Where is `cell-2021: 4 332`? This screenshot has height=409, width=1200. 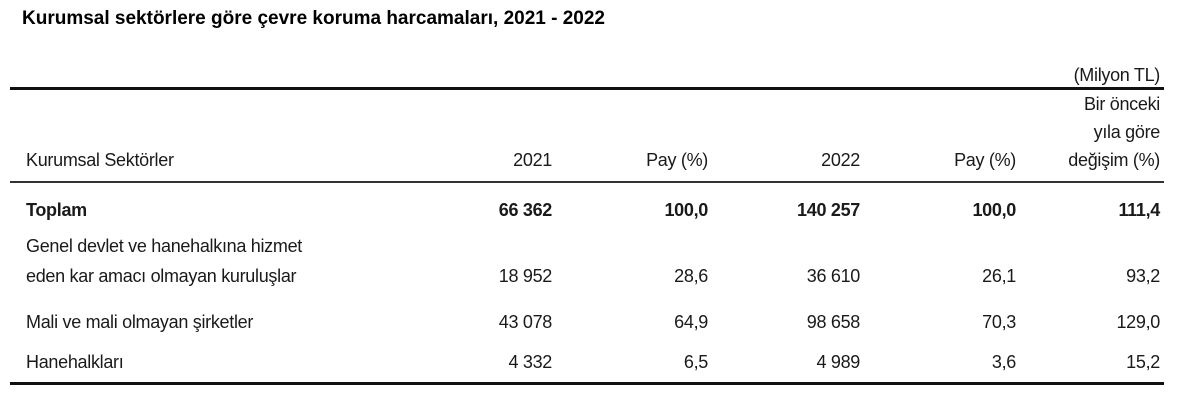 cell-2021: 4 332 is located at coordinates (530, 362).